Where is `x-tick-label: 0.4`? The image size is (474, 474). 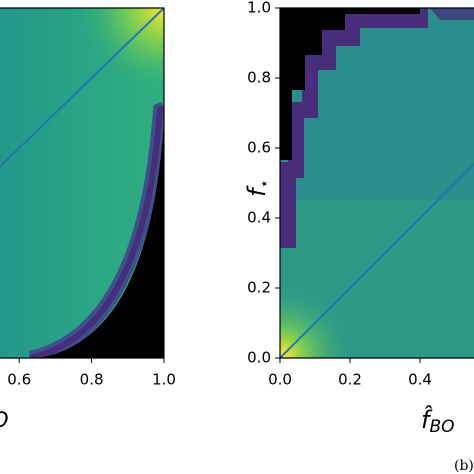
x-tick-label: 0.4 is located at coordinates (420, 380).